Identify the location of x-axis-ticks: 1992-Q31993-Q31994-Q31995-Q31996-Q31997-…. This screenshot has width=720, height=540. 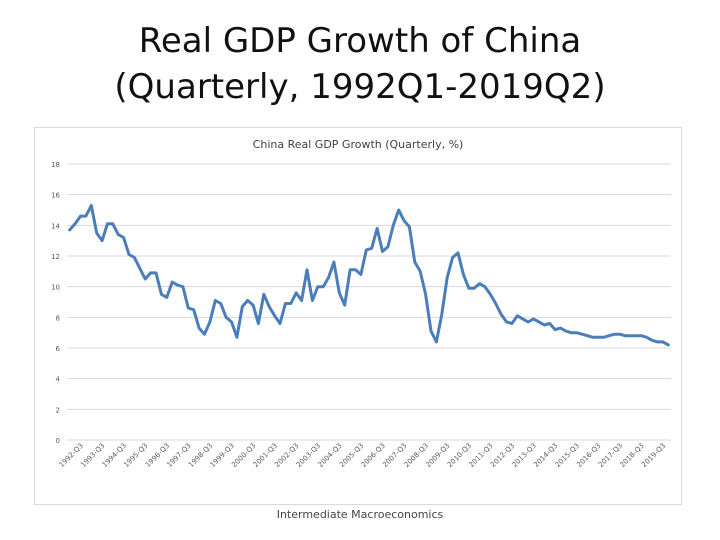
(363, 455).